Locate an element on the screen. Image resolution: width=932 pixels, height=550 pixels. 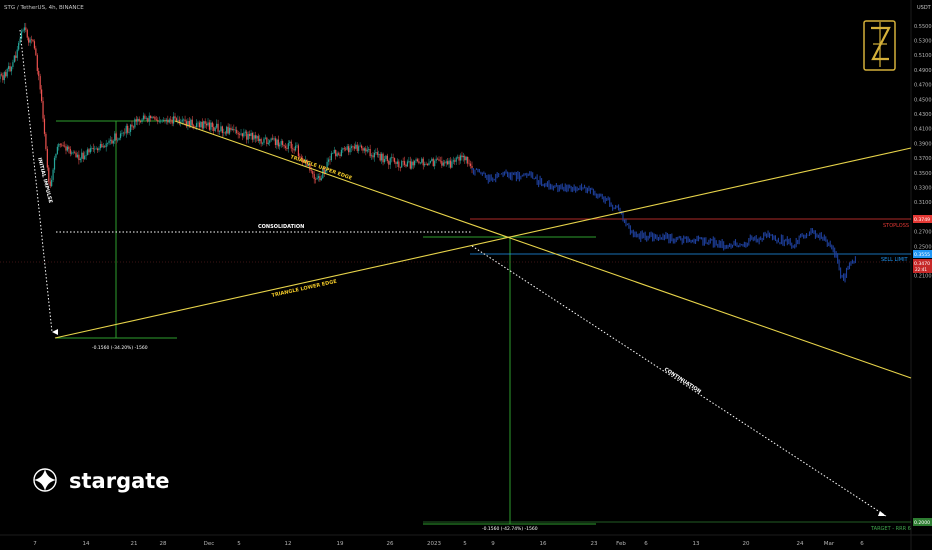
brand-logo-badge is located at coordinates (879, 45).